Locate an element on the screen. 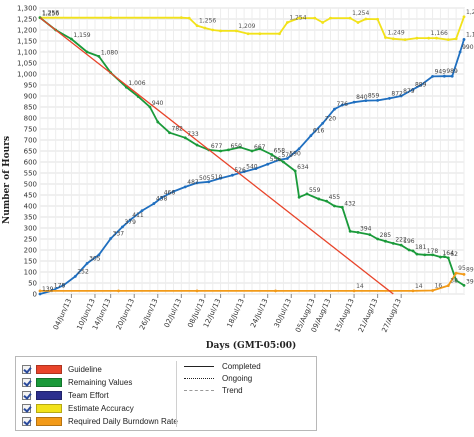  y-tick-label: 650 is located at coordinates (30, 152).